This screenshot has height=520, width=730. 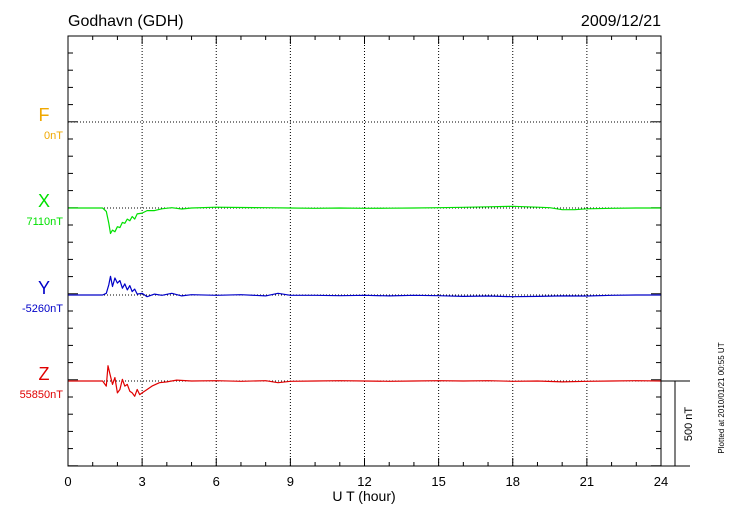 What do you see at coordinates (364, 286) in the screenshot?
I see `series-line-y` at bounding box center [364, 286].